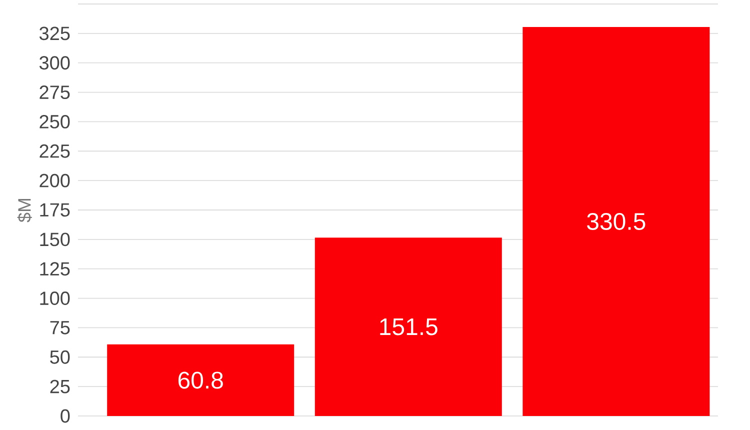 The image size is (750, 430). Describe the element at coordinates (55, 210) in the screenshot. I see `y-tick-label: 175` at that location.